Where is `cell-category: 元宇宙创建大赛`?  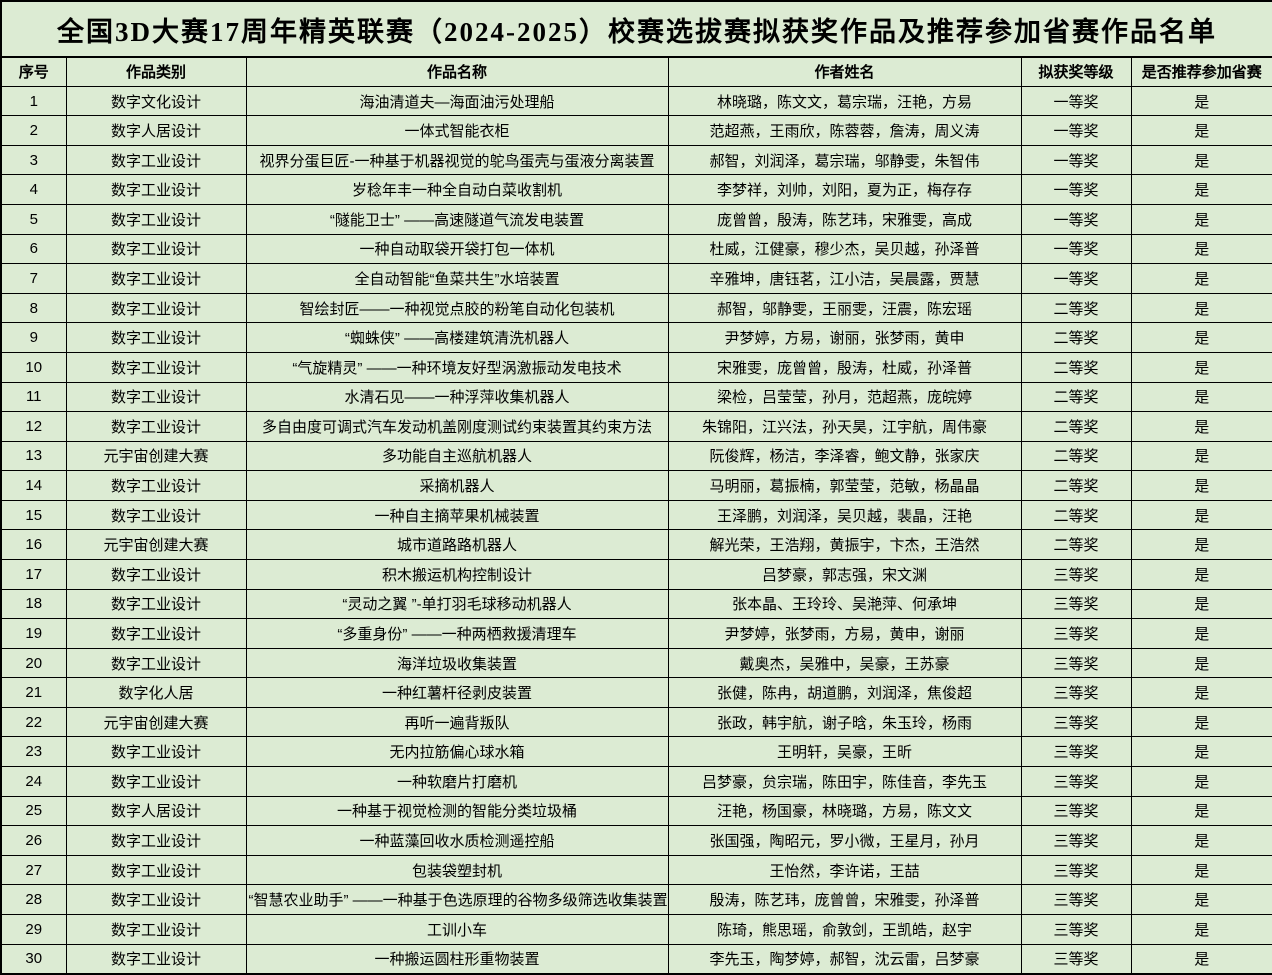
cell-category: 元宇宙创建大赛 is located at coordinates (156, 456).